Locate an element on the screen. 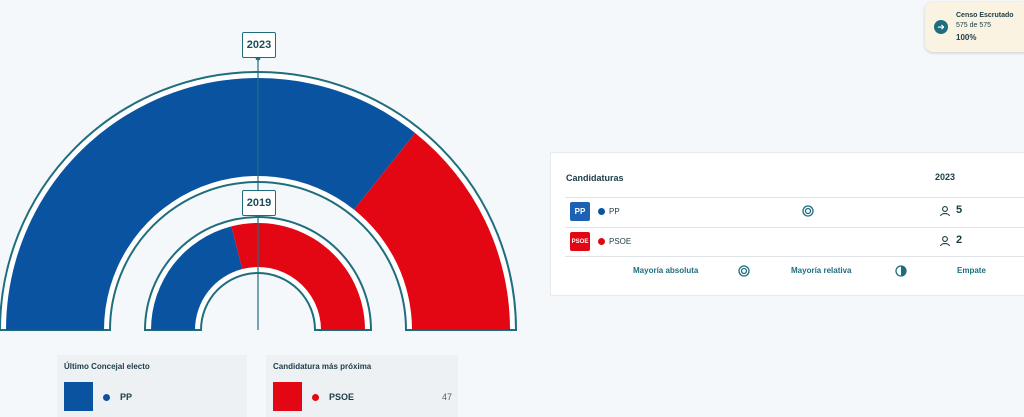  ultimo-concejal-card: Último Concejal electo PP is located at coordinates (152, 386).